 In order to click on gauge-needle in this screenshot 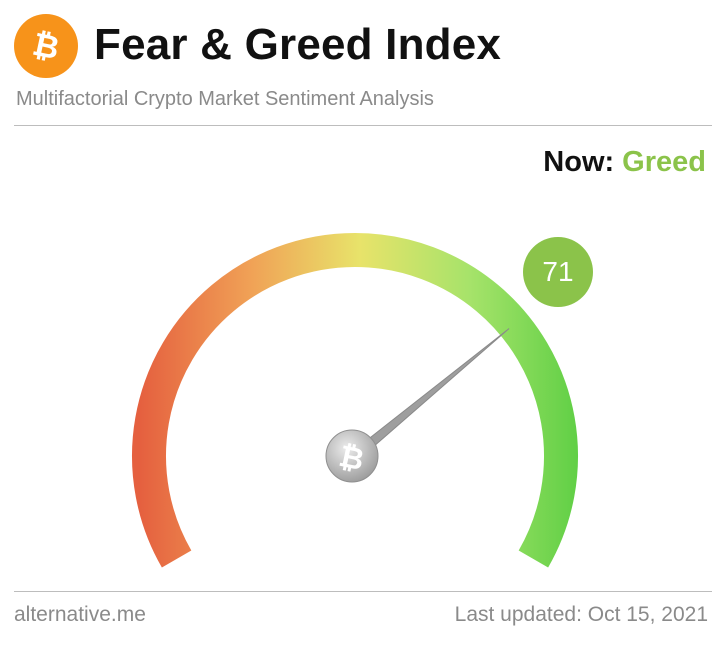, I will do `click(430, 394)`.